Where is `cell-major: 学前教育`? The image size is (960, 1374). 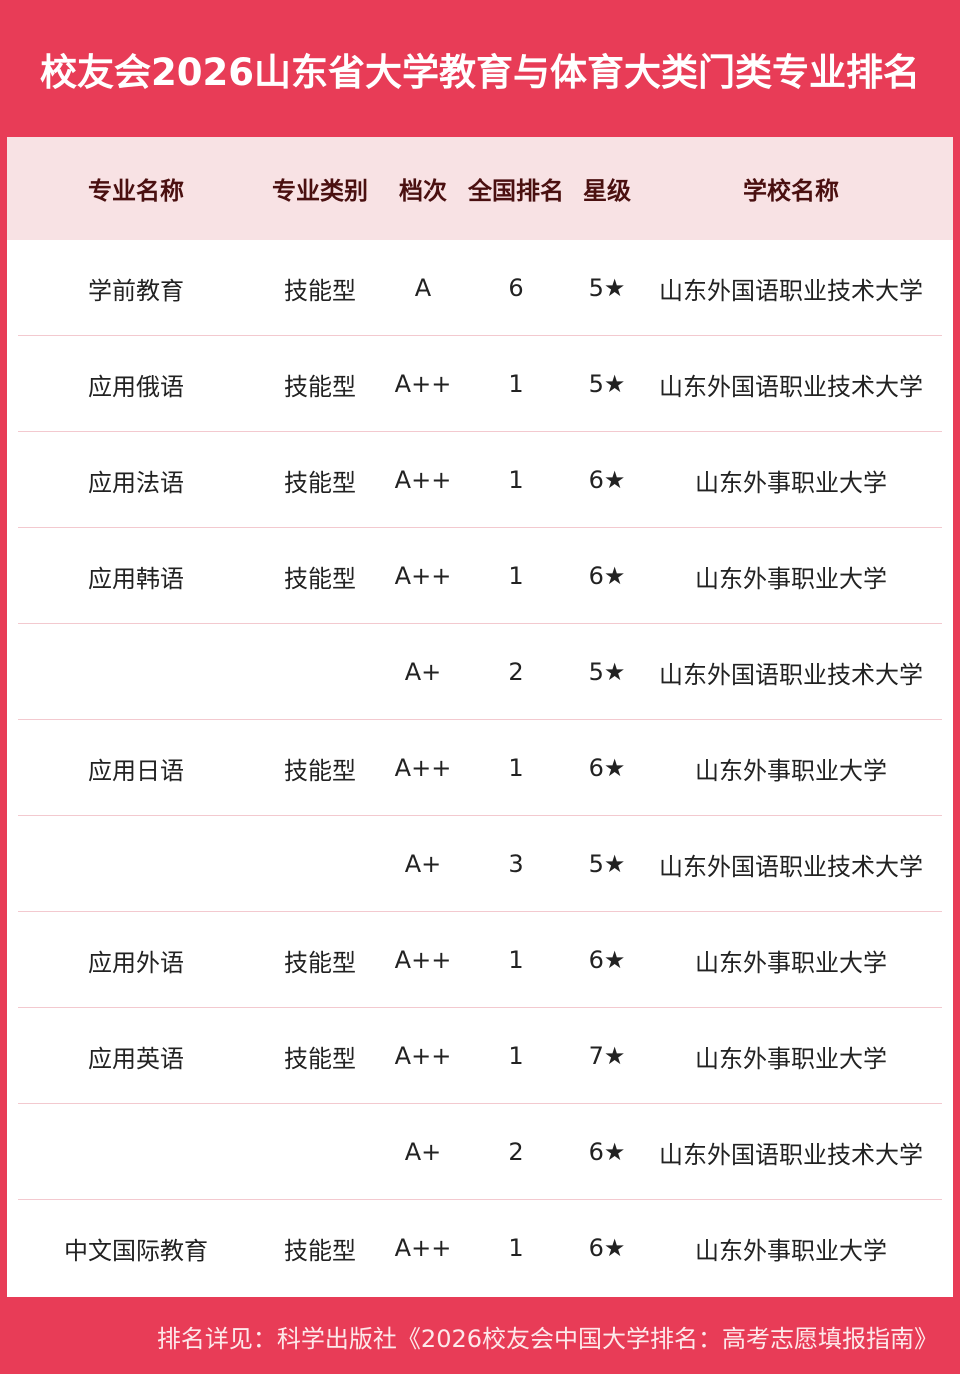 cell-major: 学前教育 is located at coordinates (136, 290).